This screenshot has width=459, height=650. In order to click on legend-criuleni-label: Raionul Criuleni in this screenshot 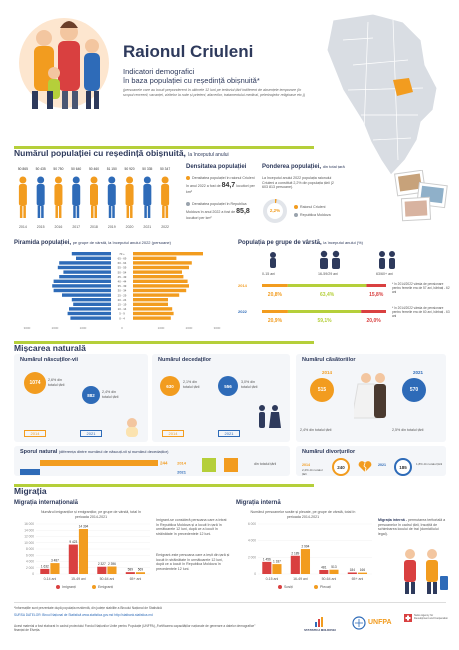, I will do `click(313, 207)`.